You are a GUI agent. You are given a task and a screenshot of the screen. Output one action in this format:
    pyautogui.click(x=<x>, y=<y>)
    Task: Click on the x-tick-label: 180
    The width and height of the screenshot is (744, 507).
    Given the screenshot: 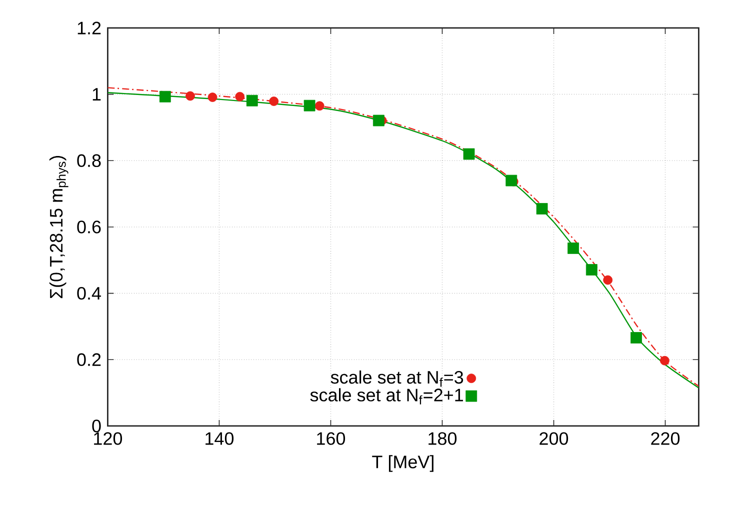 What is the action you would take?
    pyautogui.click(x=442, y=438)
    